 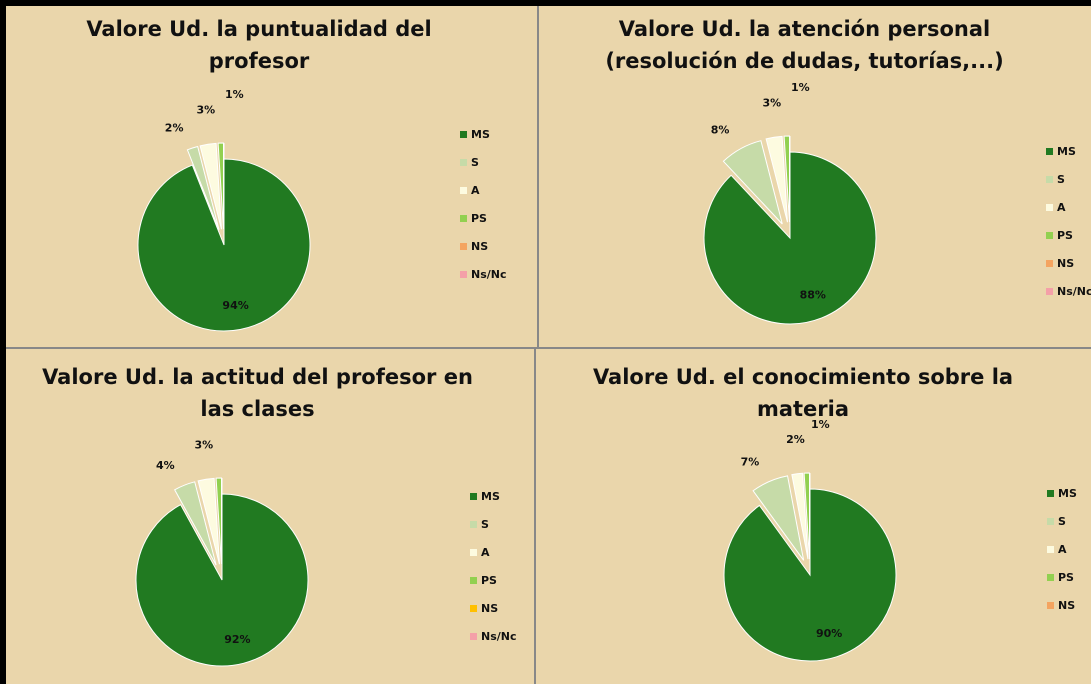 I want to click on data-label: 4%, so click(x=165, y=465).